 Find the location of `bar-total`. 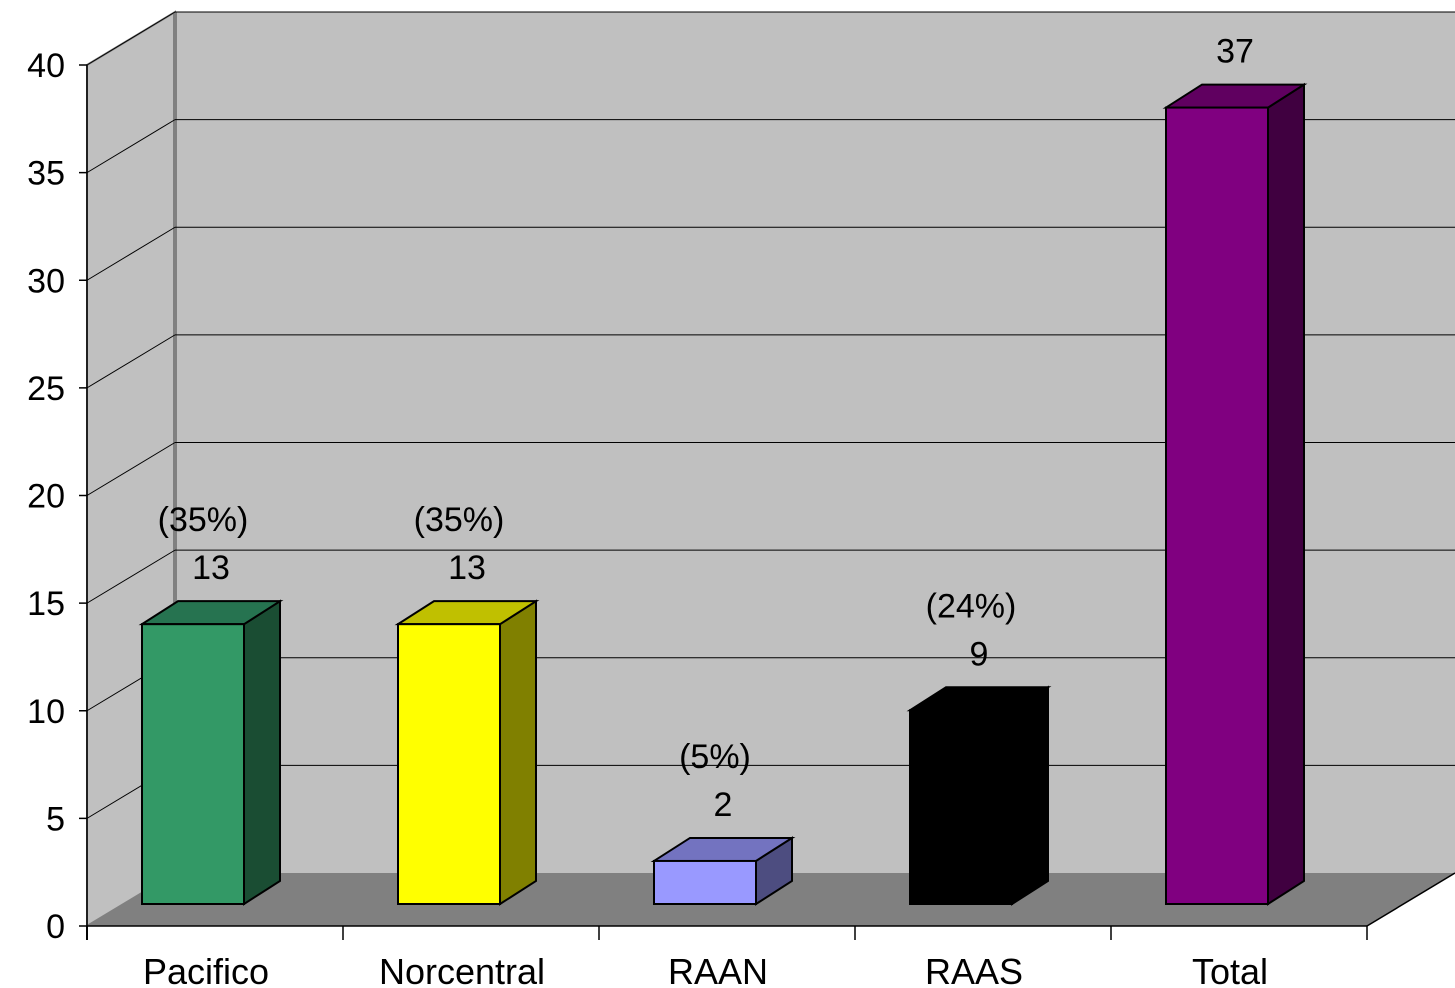

bar-total is located at coordinates (1235, 494).